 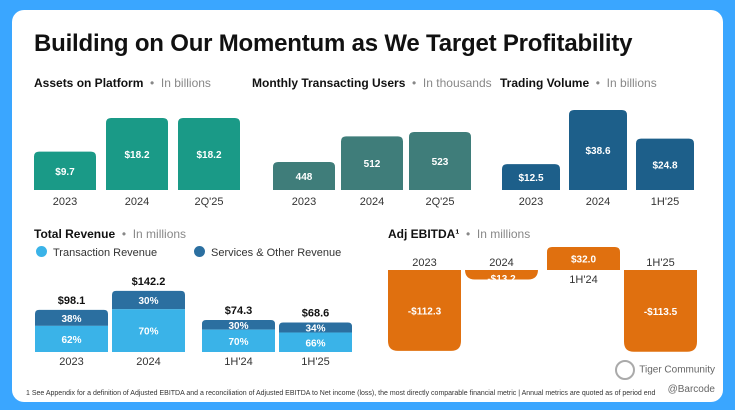 I want to click on mtu-header: Monthly Transacting Users • In thousands, so click(x=372, y=83).